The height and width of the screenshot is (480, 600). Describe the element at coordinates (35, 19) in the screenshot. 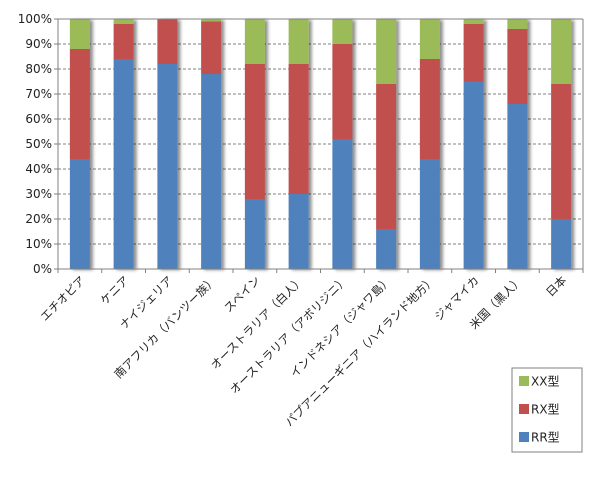

I see `y-tick-label: 100%` at that location.